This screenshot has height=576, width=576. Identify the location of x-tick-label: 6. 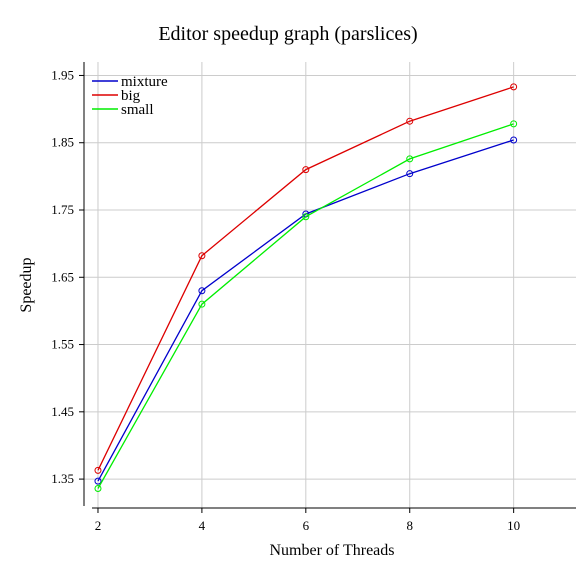
(306, 525).